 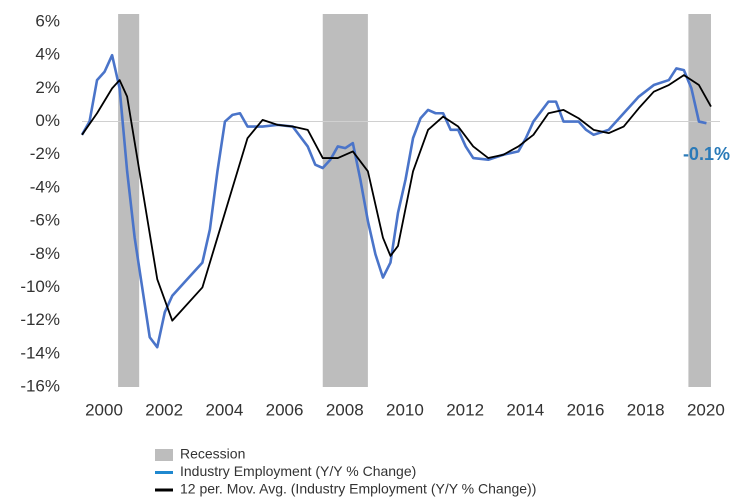 I want to click on x-tick-label: 2012, so click(x=465, y=409).